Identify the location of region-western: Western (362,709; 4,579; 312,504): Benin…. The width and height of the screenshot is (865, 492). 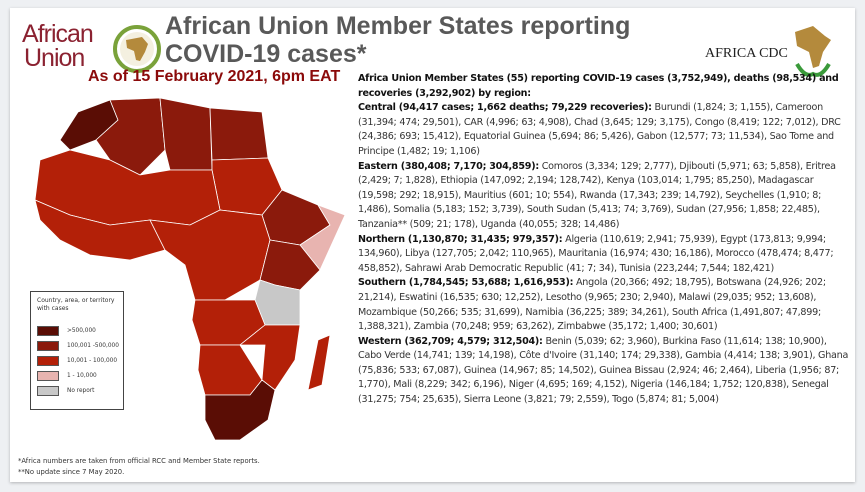
(604, 371).